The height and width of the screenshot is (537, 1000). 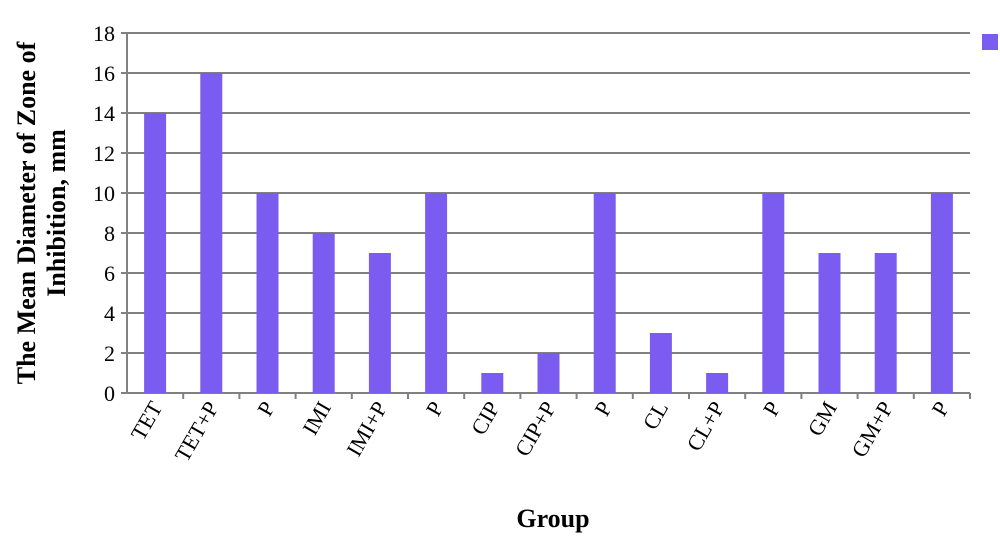 What do you see at coordinates (109, 393) in the screenshot?
I see `y-tick-label: 0` at bounding box center [109, 393].